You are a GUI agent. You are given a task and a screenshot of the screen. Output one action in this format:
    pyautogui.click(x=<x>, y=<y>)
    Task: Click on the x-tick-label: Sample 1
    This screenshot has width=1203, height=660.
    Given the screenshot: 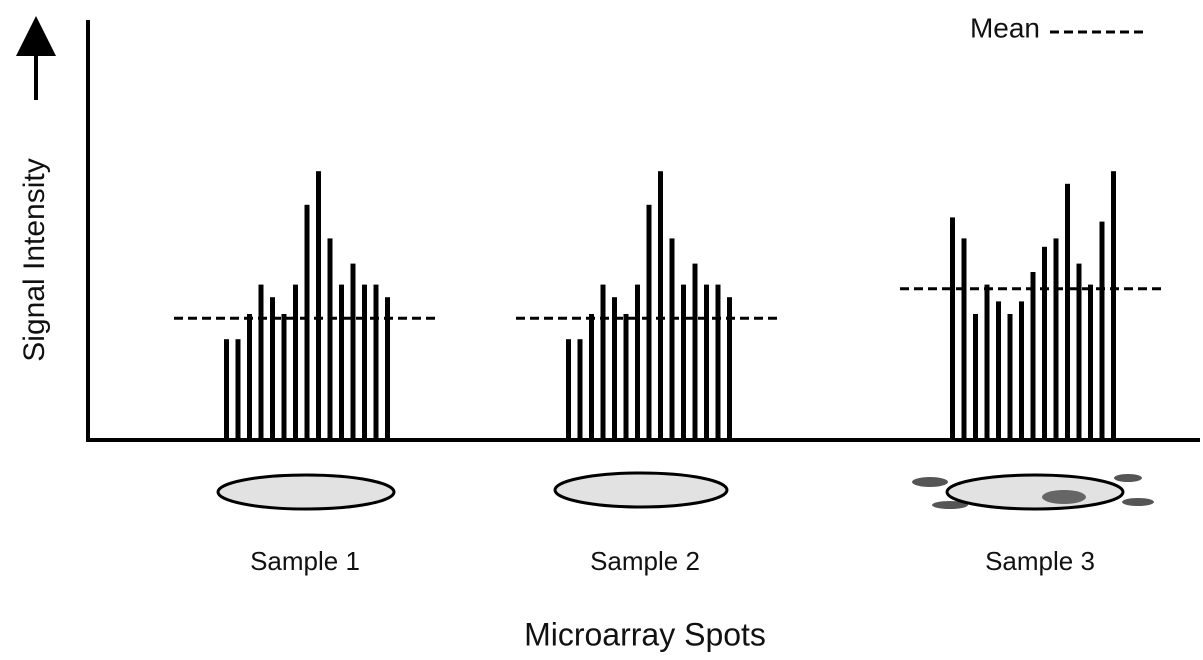 What is the action you would take?
    pyautogui.click(x=305, y=561)
    